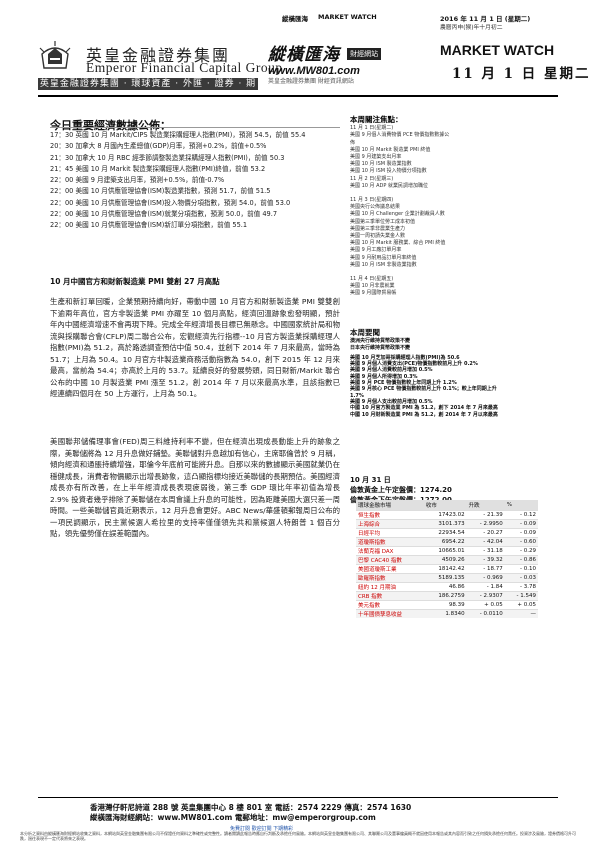 The width and height of the screenshot is (595, 842). I want to click on news-line: 中國 10 月財新製造業 PMI 為 51.2，創 2014 年 7 月以來最高, so click(424, 414).